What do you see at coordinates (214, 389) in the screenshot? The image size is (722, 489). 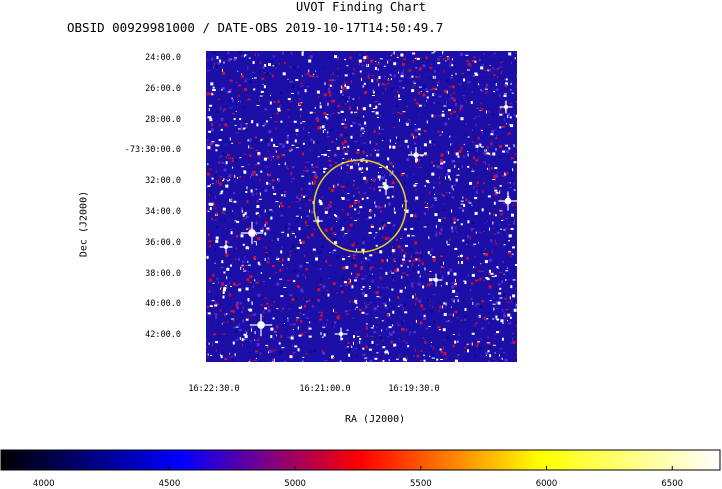 I see `x-tick-label: 16:22:30.0` at bounding box center [214, 389].